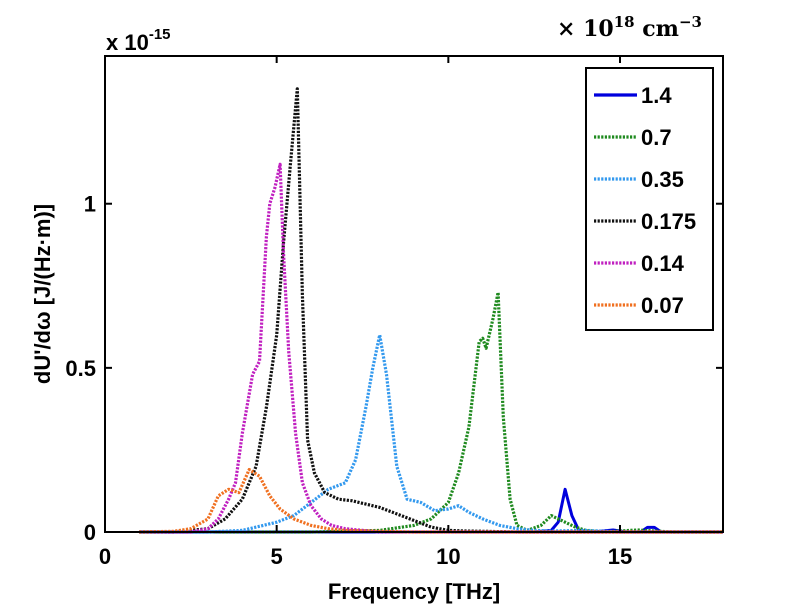  Describe the element at coordinates (90, 204) in the screenshot. I see `y-tick-label: 1` at that location.